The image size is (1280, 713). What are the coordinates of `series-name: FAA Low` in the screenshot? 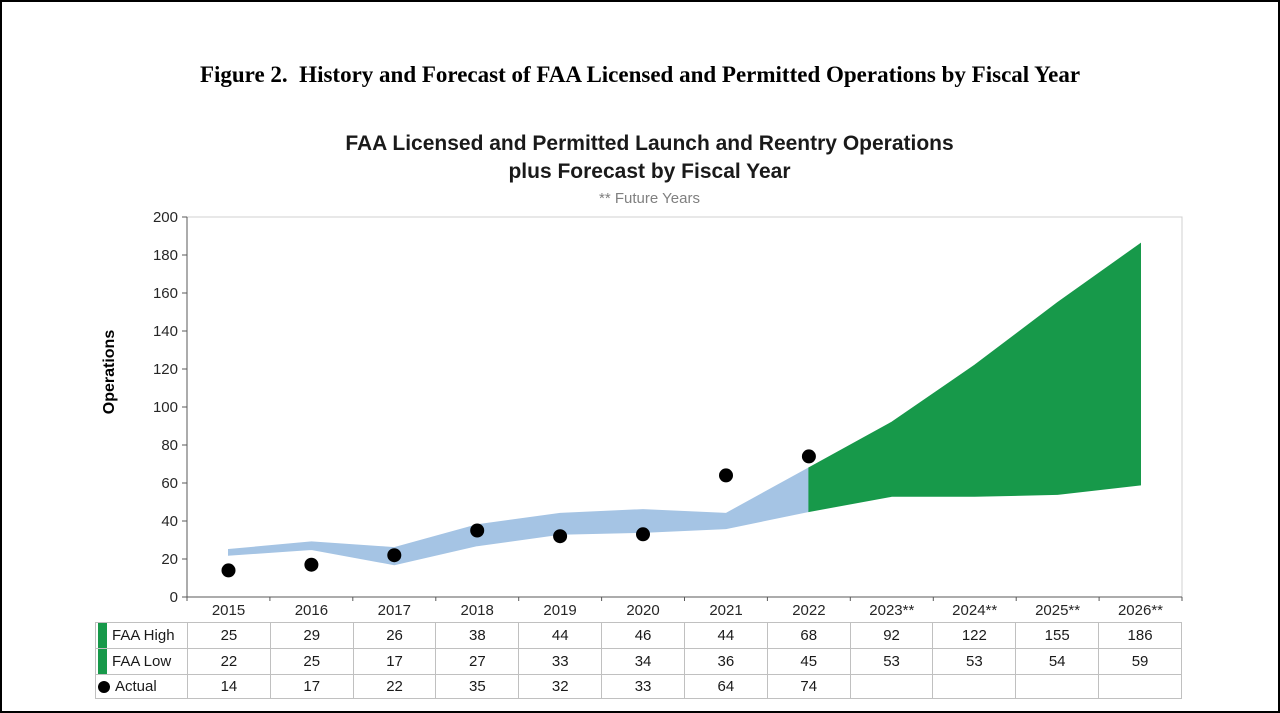 It's located at (142, 661).